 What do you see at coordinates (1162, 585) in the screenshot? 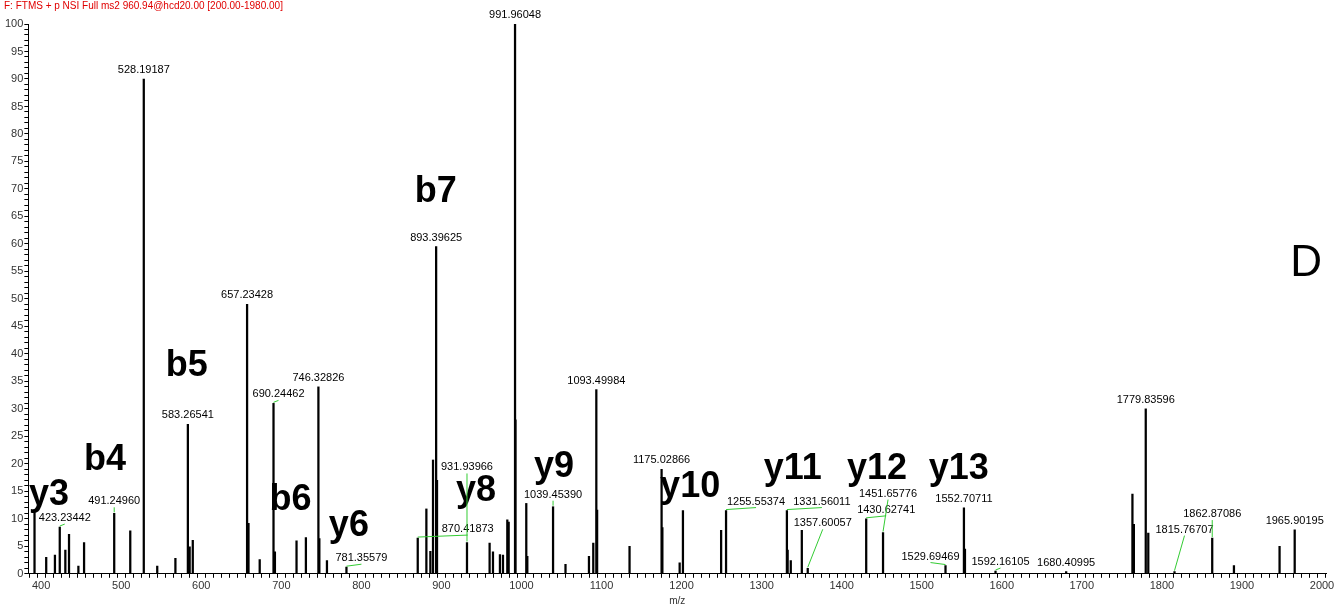
I see `x-tick-label: 1800` at bounding box center [1162, 585].